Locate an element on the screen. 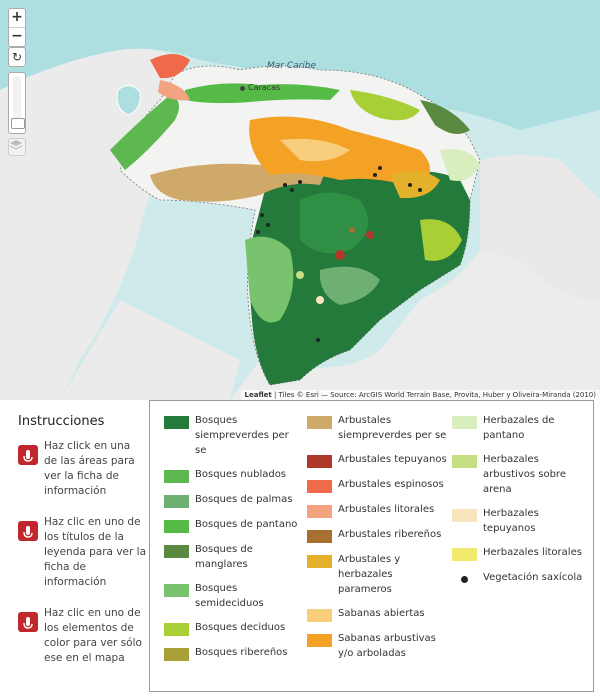  legend-label: Herbazales litorales is located at coordinates (532, 552).